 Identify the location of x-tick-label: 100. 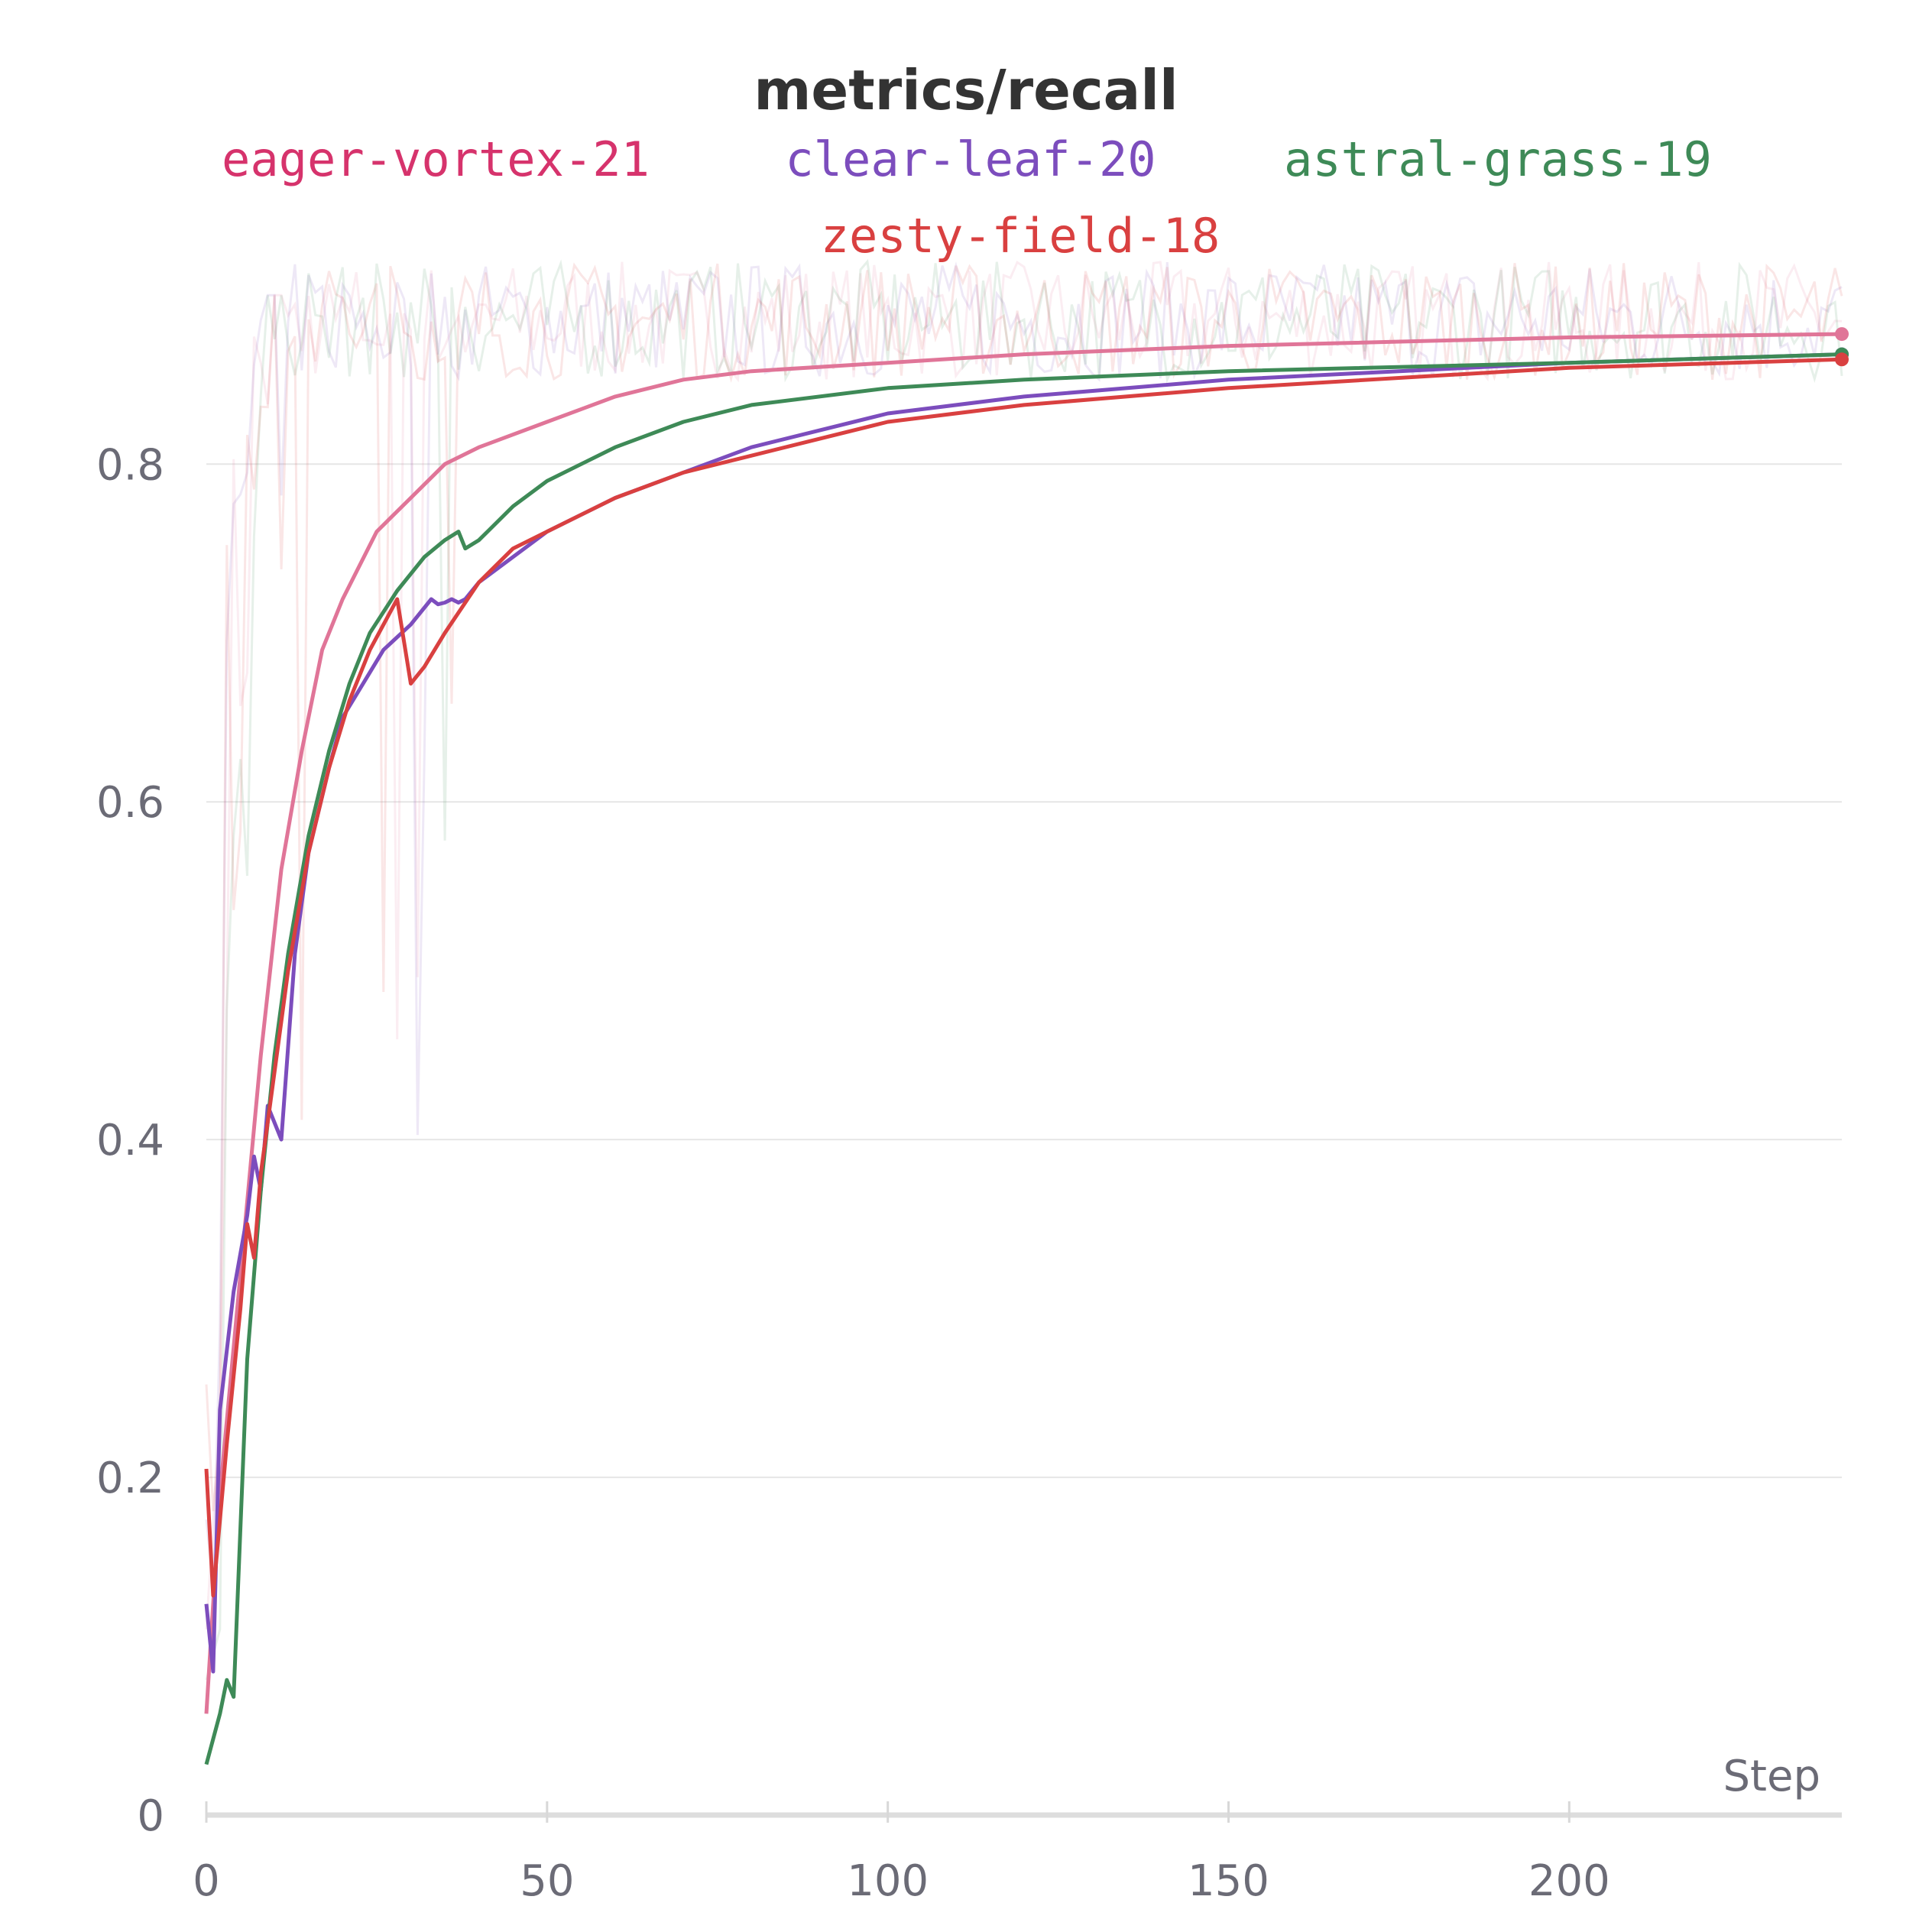
(888, 1881).